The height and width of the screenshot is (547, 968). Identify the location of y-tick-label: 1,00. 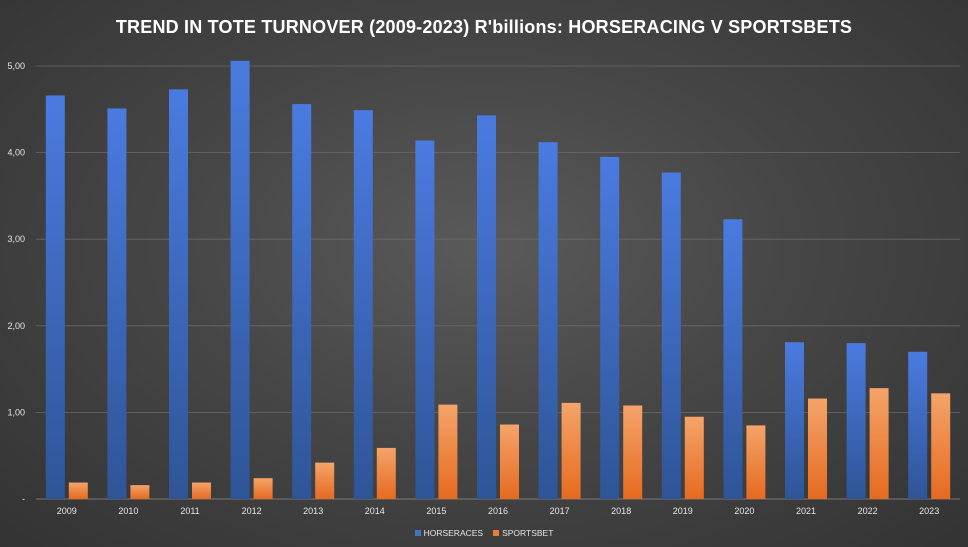
(16, 412).